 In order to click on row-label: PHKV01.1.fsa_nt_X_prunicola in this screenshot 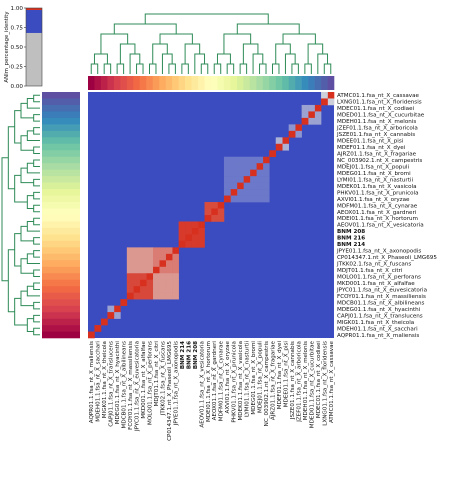, I will do `click(378, 193)`.